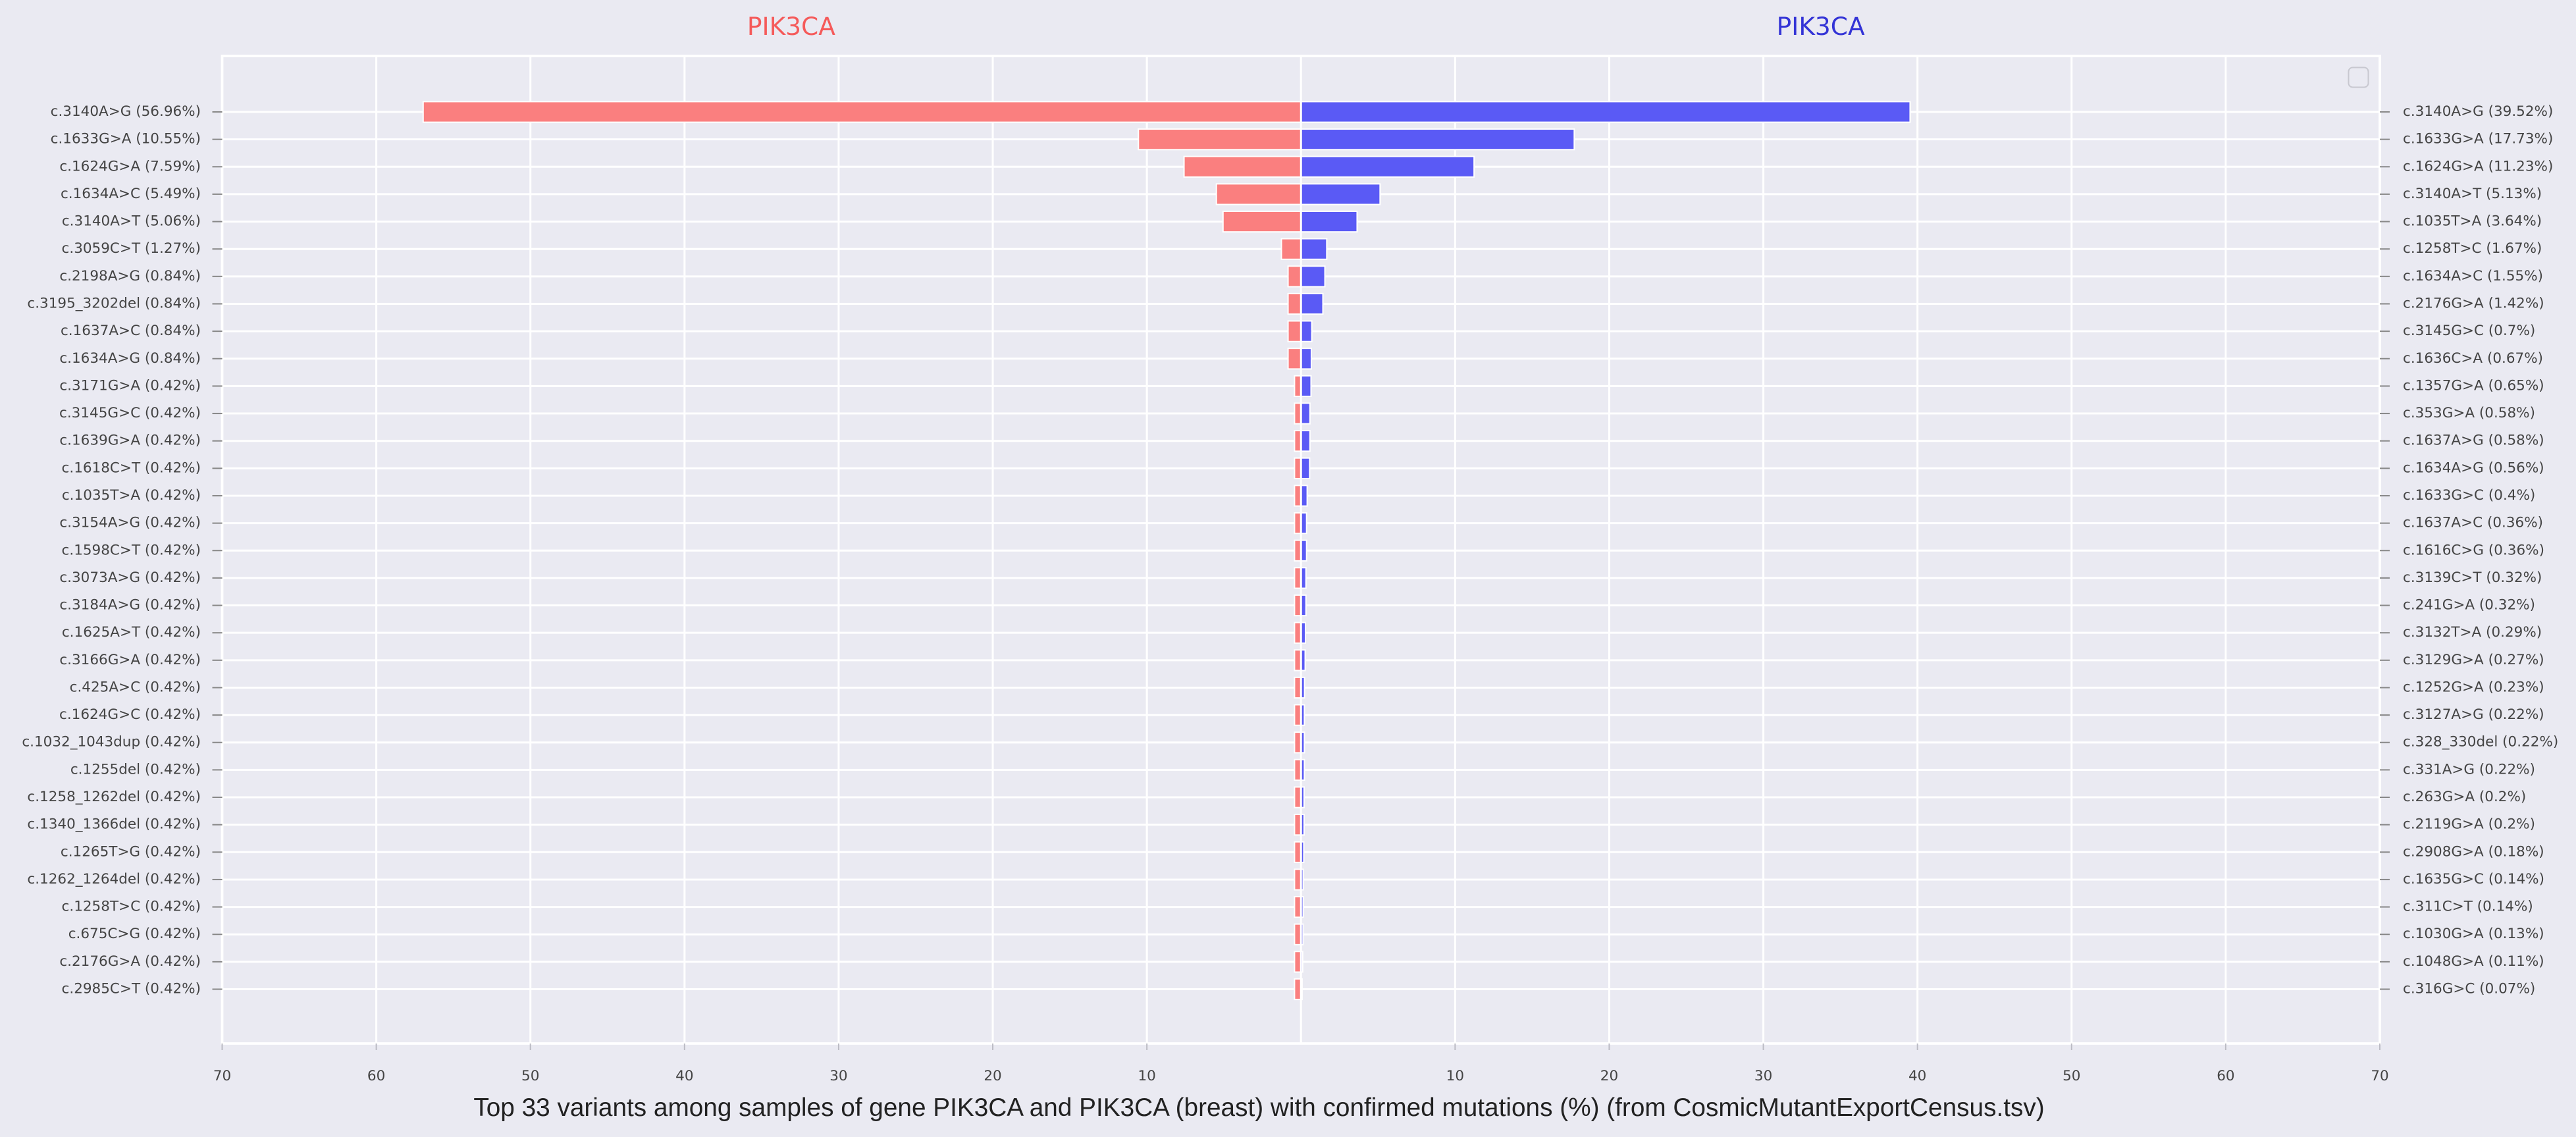 The width and height of the screenshot is (2576, 1137). What do you see at coordinates (2473, 441) in the screenshot?
I see `y-tick-label: c.1637A>G (0.58%)` at bounding box center [2473, 441].